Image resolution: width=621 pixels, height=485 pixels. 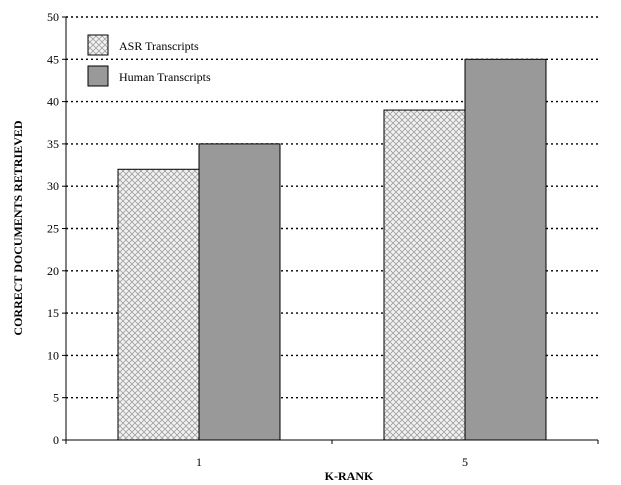 I want to click on legend-swatch-human, so click(x=98, y=76).